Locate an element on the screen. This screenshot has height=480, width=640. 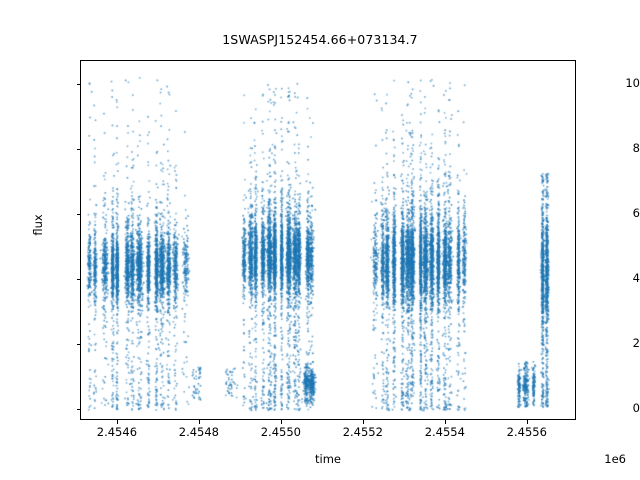
y-tick-label: 6 is located at coordinates (636, 213).